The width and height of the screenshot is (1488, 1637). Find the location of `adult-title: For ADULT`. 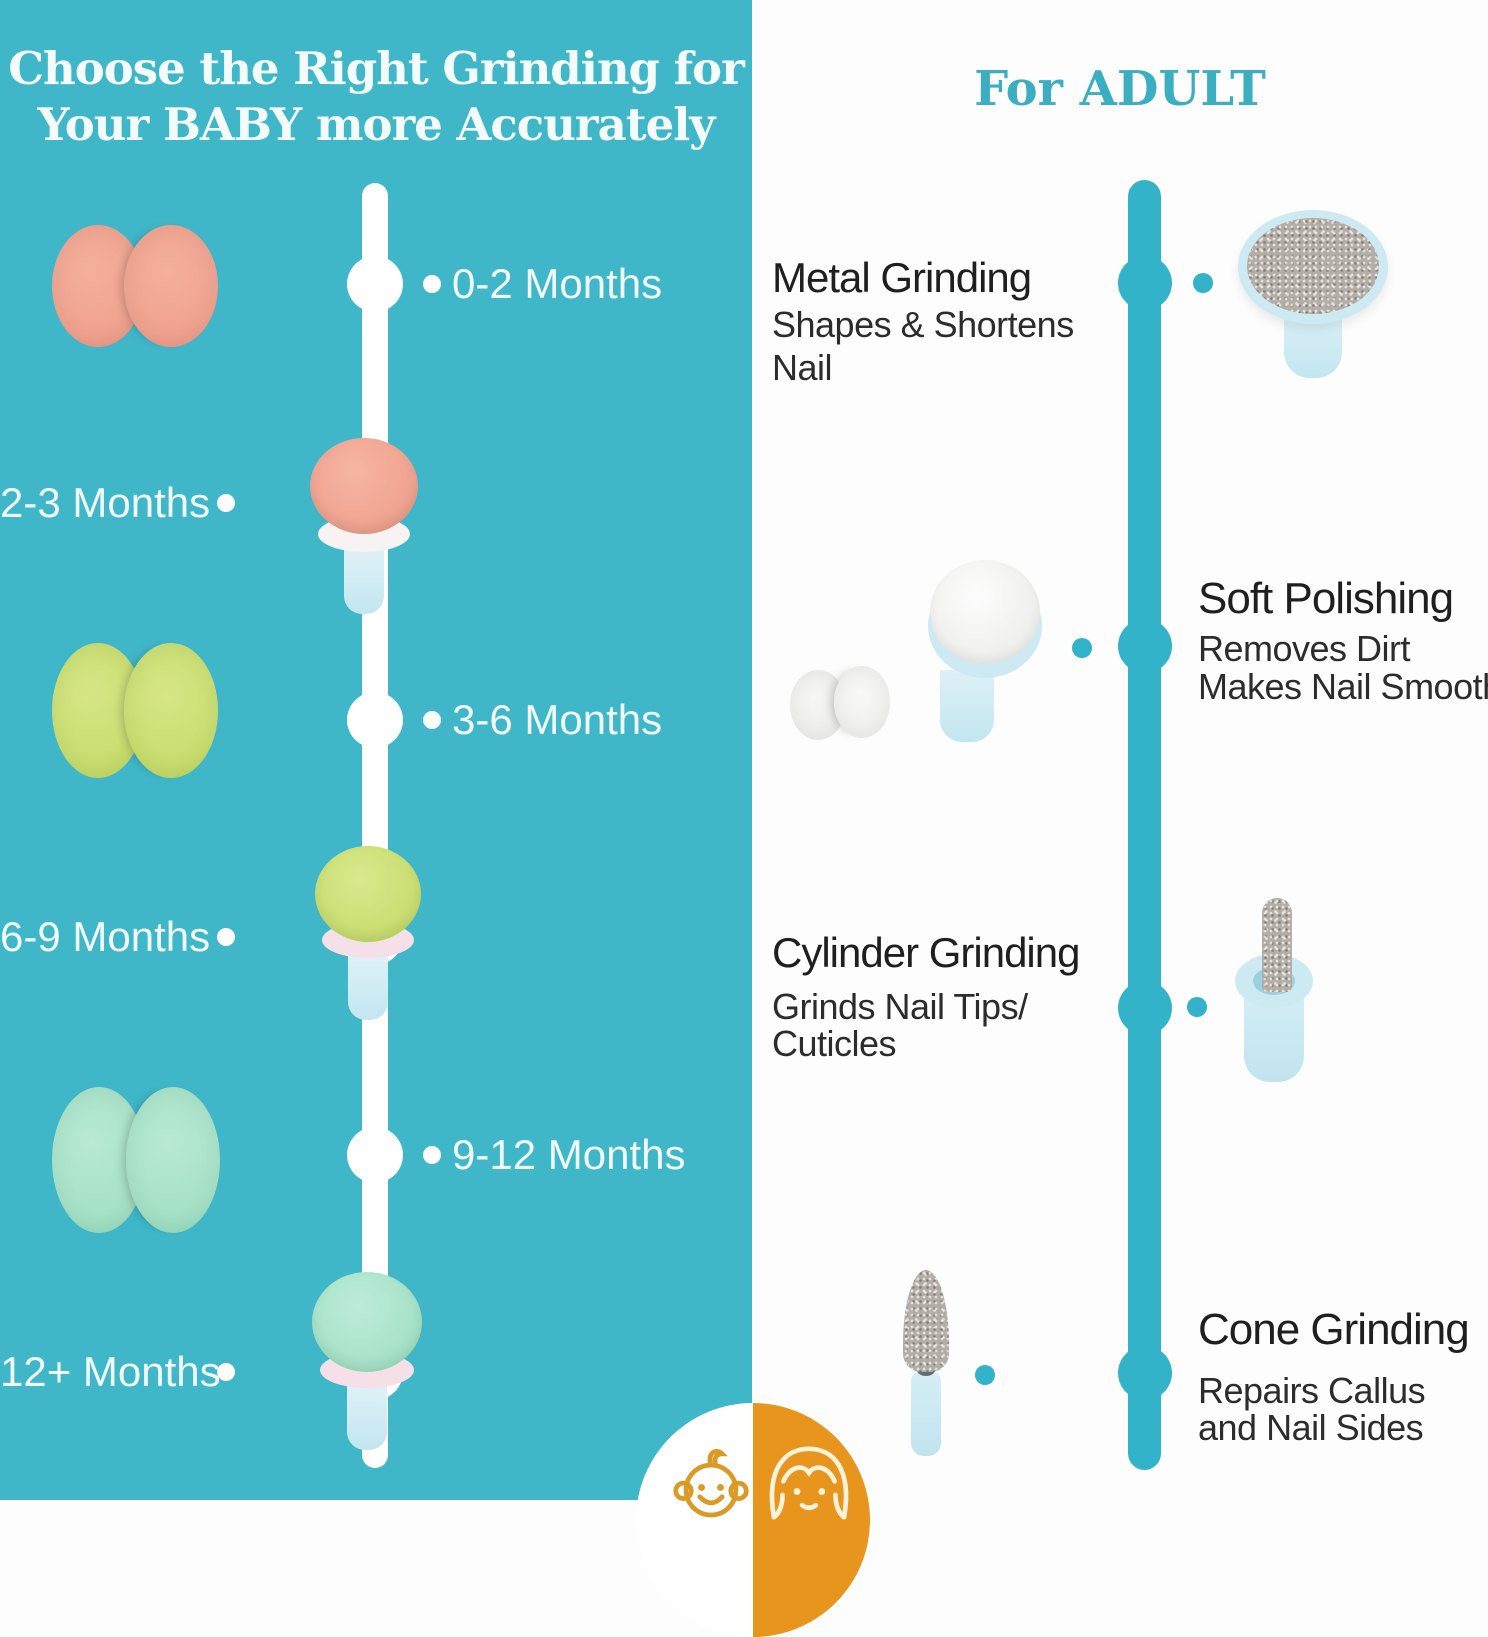

adult-title: For ADULT is located at coordinates (1120, 89).